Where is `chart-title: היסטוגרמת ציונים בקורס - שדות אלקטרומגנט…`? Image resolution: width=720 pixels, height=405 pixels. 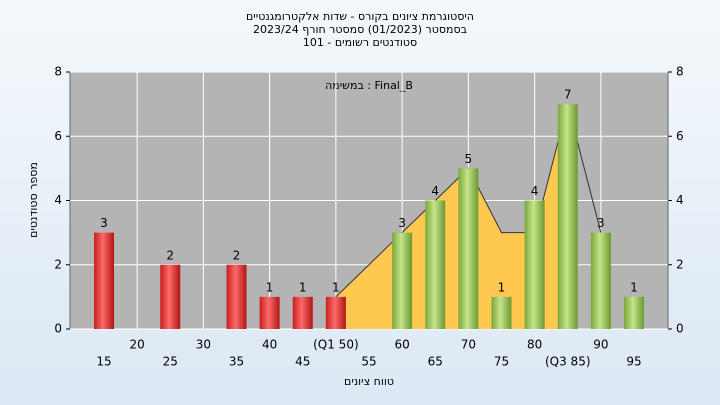 chart-title: היסטוגרמת ציונים בקורס - שדות אלקטרומגנט… is located at coordinates (360, 16).